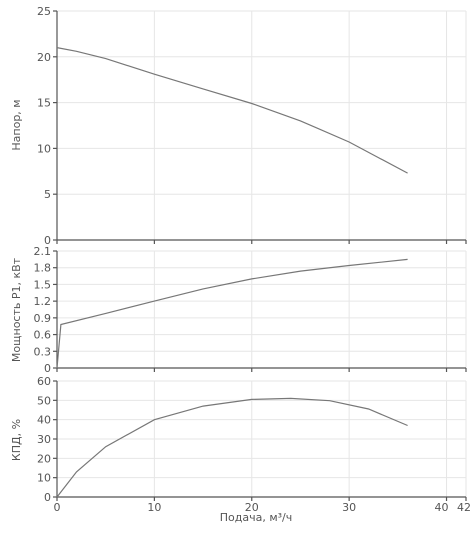 Image resolution: width=473 pixels, height=549 pixels. What do you see at coordinates (44, 11) in the screenshot?
I see `head-ytick-label-25: 25` at bounding box center [44, 11].